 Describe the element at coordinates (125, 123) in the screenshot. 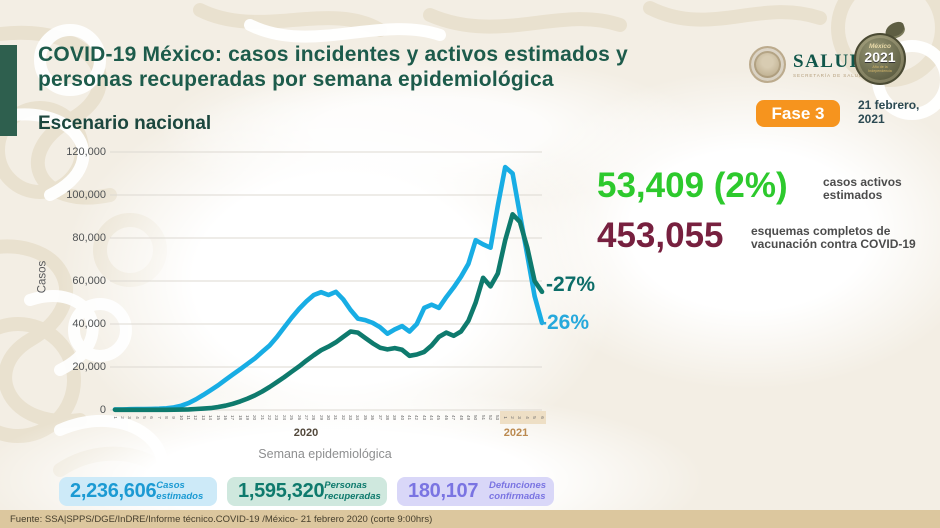

I see `section-subtitle: Escenario nacional` at that location.